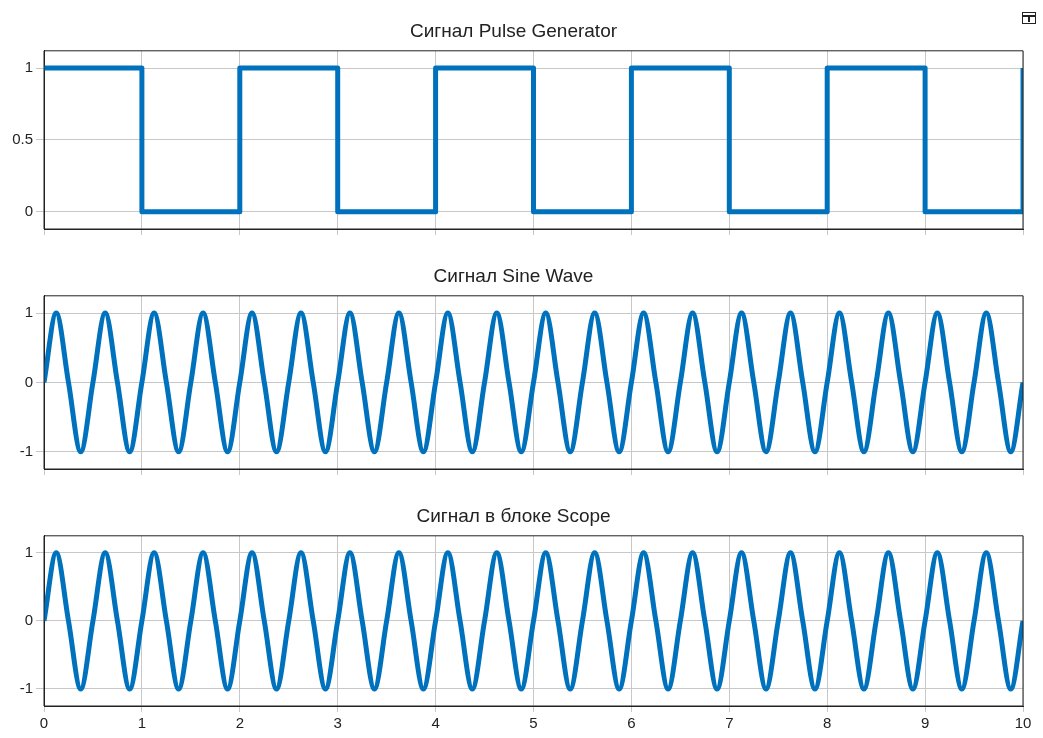 The height and width of the screenshot is (738, 1043). I want to click on x-tick-label: 0, so click(44, 723).